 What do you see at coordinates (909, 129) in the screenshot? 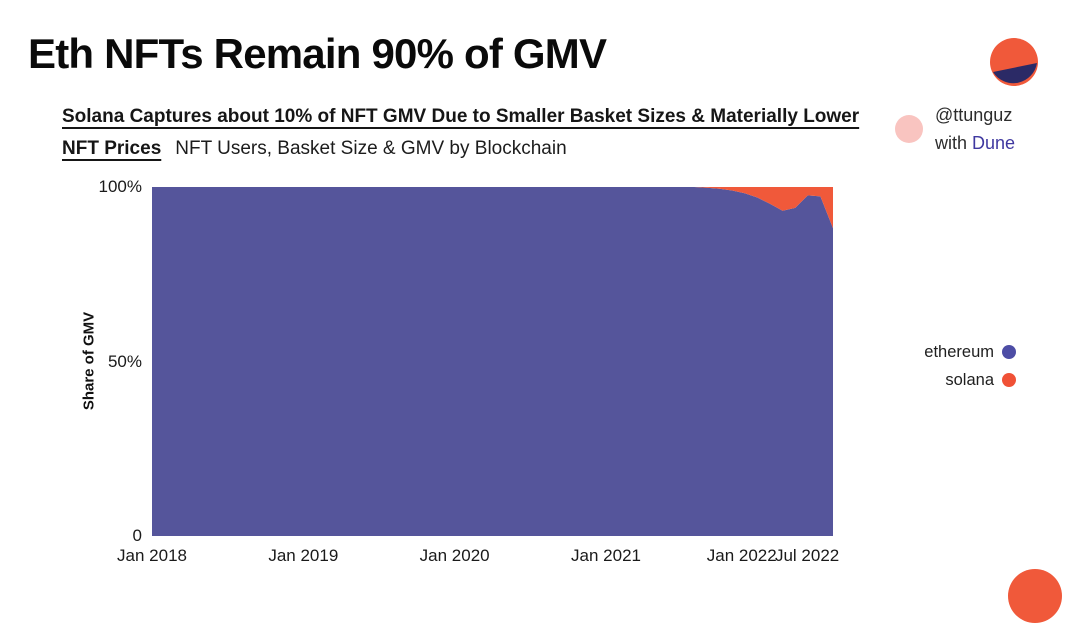
I see `pink-dot-icon` at bounding box center [909, 129].